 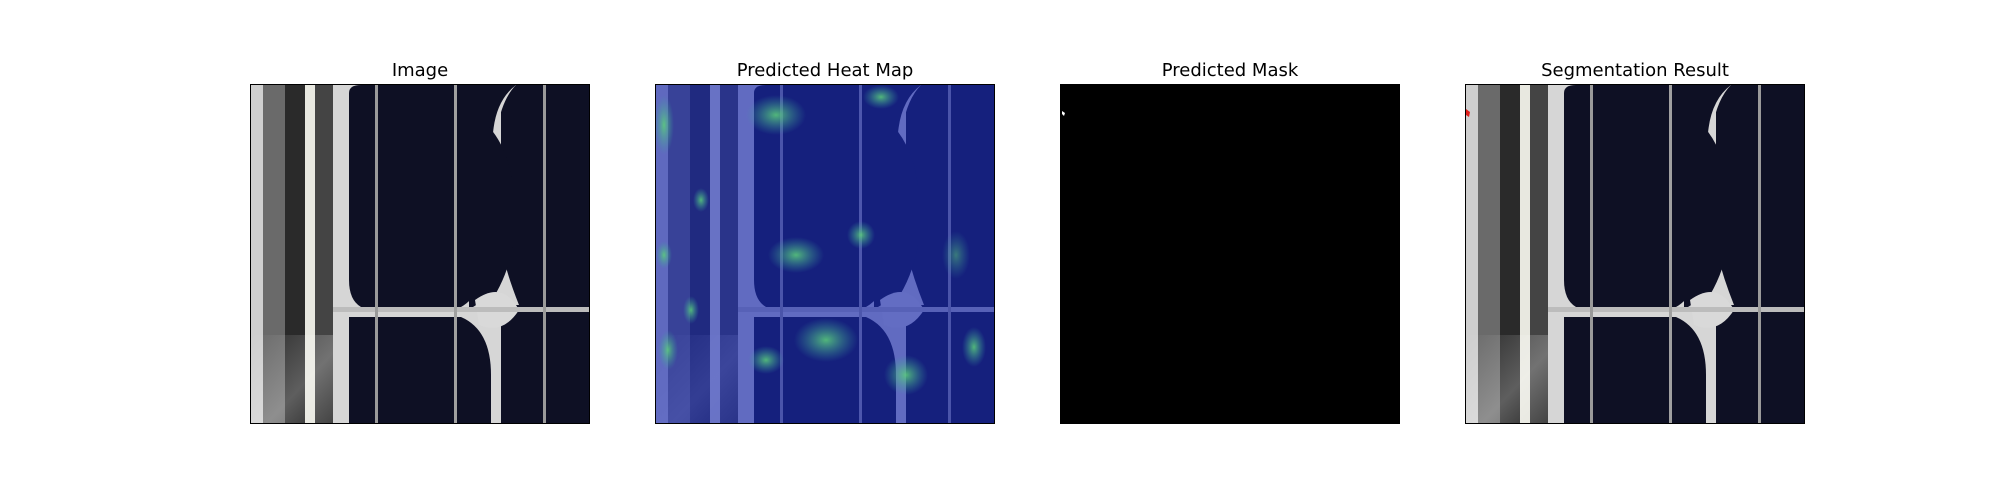 I want to click on heatmap-view, so click(x=825, y=254).